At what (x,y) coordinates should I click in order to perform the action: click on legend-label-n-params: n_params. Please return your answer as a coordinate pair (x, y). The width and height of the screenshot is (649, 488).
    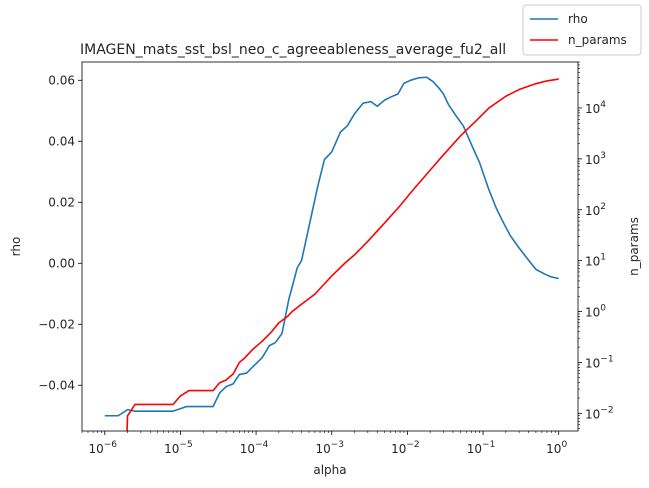
    Looking at the image, I should click on (597, 40).